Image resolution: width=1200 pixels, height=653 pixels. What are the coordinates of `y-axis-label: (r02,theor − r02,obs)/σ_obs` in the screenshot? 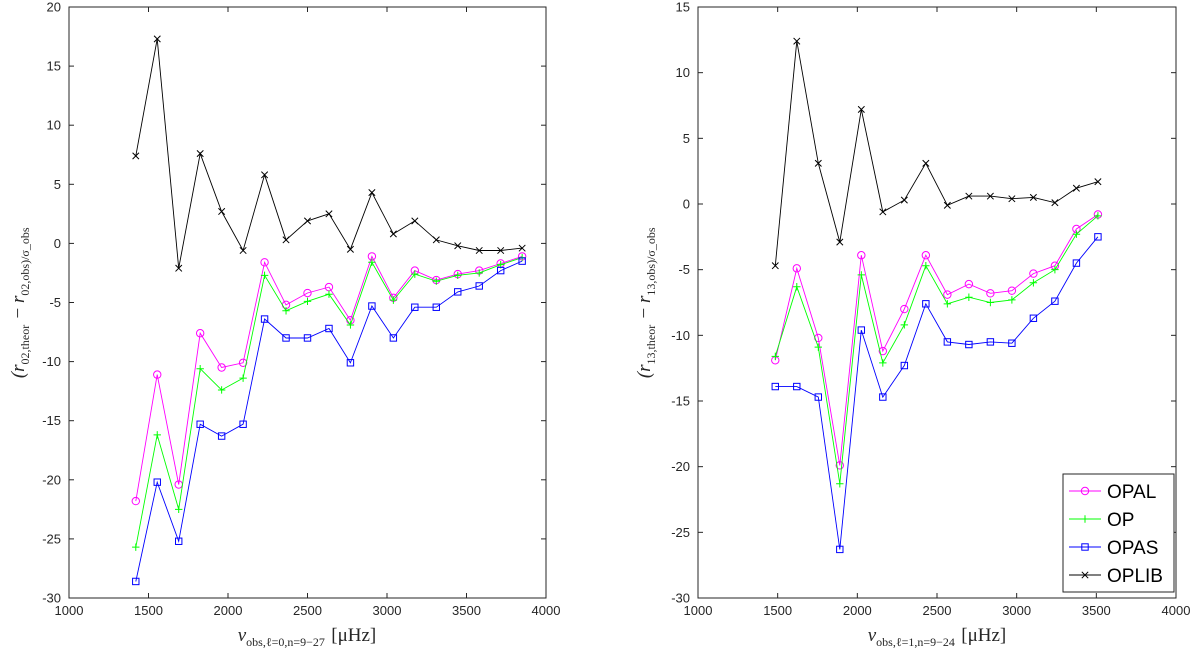 It's located at (20, 302).